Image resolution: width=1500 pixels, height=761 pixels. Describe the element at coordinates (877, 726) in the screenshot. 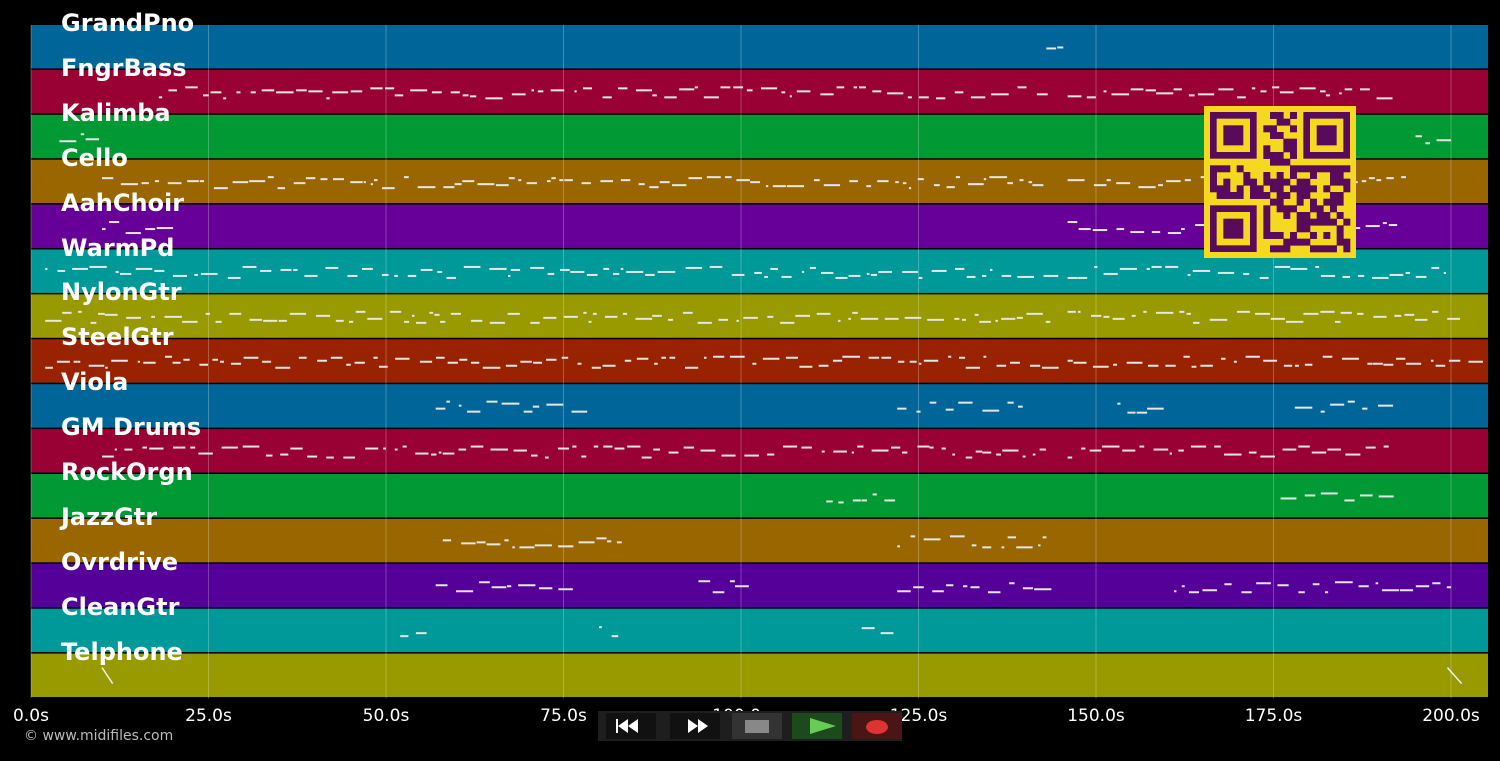

I see `record-button` at that location.